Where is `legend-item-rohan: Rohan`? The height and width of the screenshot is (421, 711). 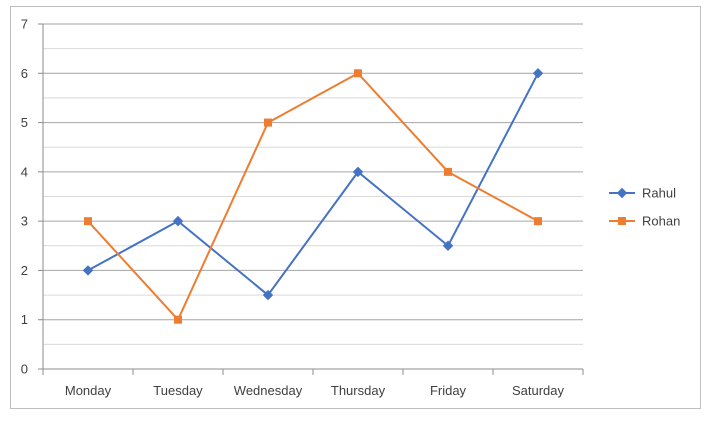
legend-item-rohan: Rohan is located at coordinates (644, 221).